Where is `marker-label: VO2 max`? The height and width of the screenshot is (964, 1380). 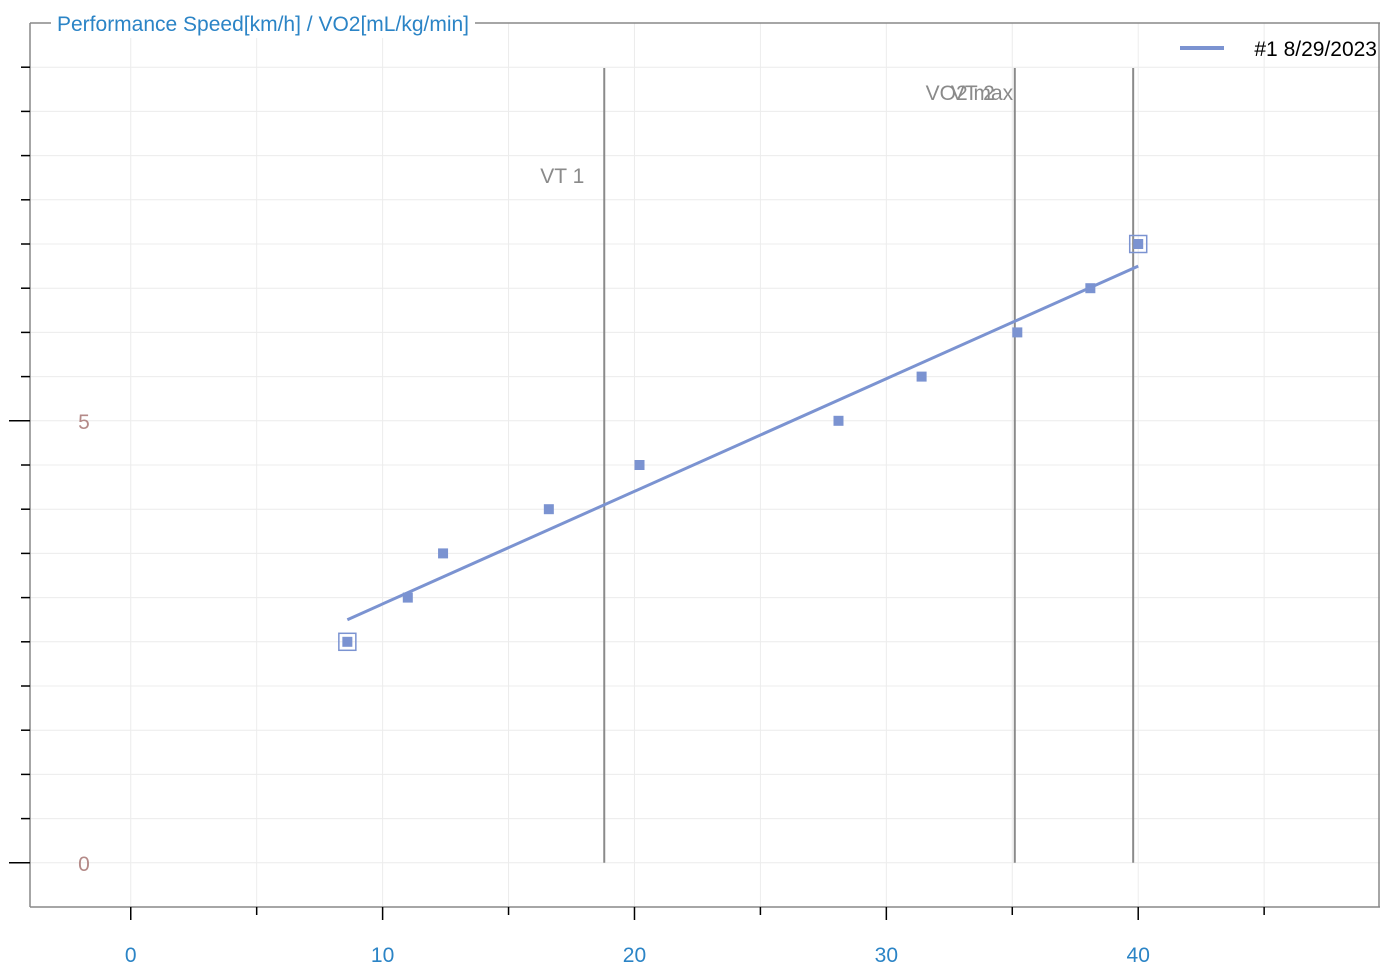
marker-label: VO2 max is located at coordinates (970, 93).